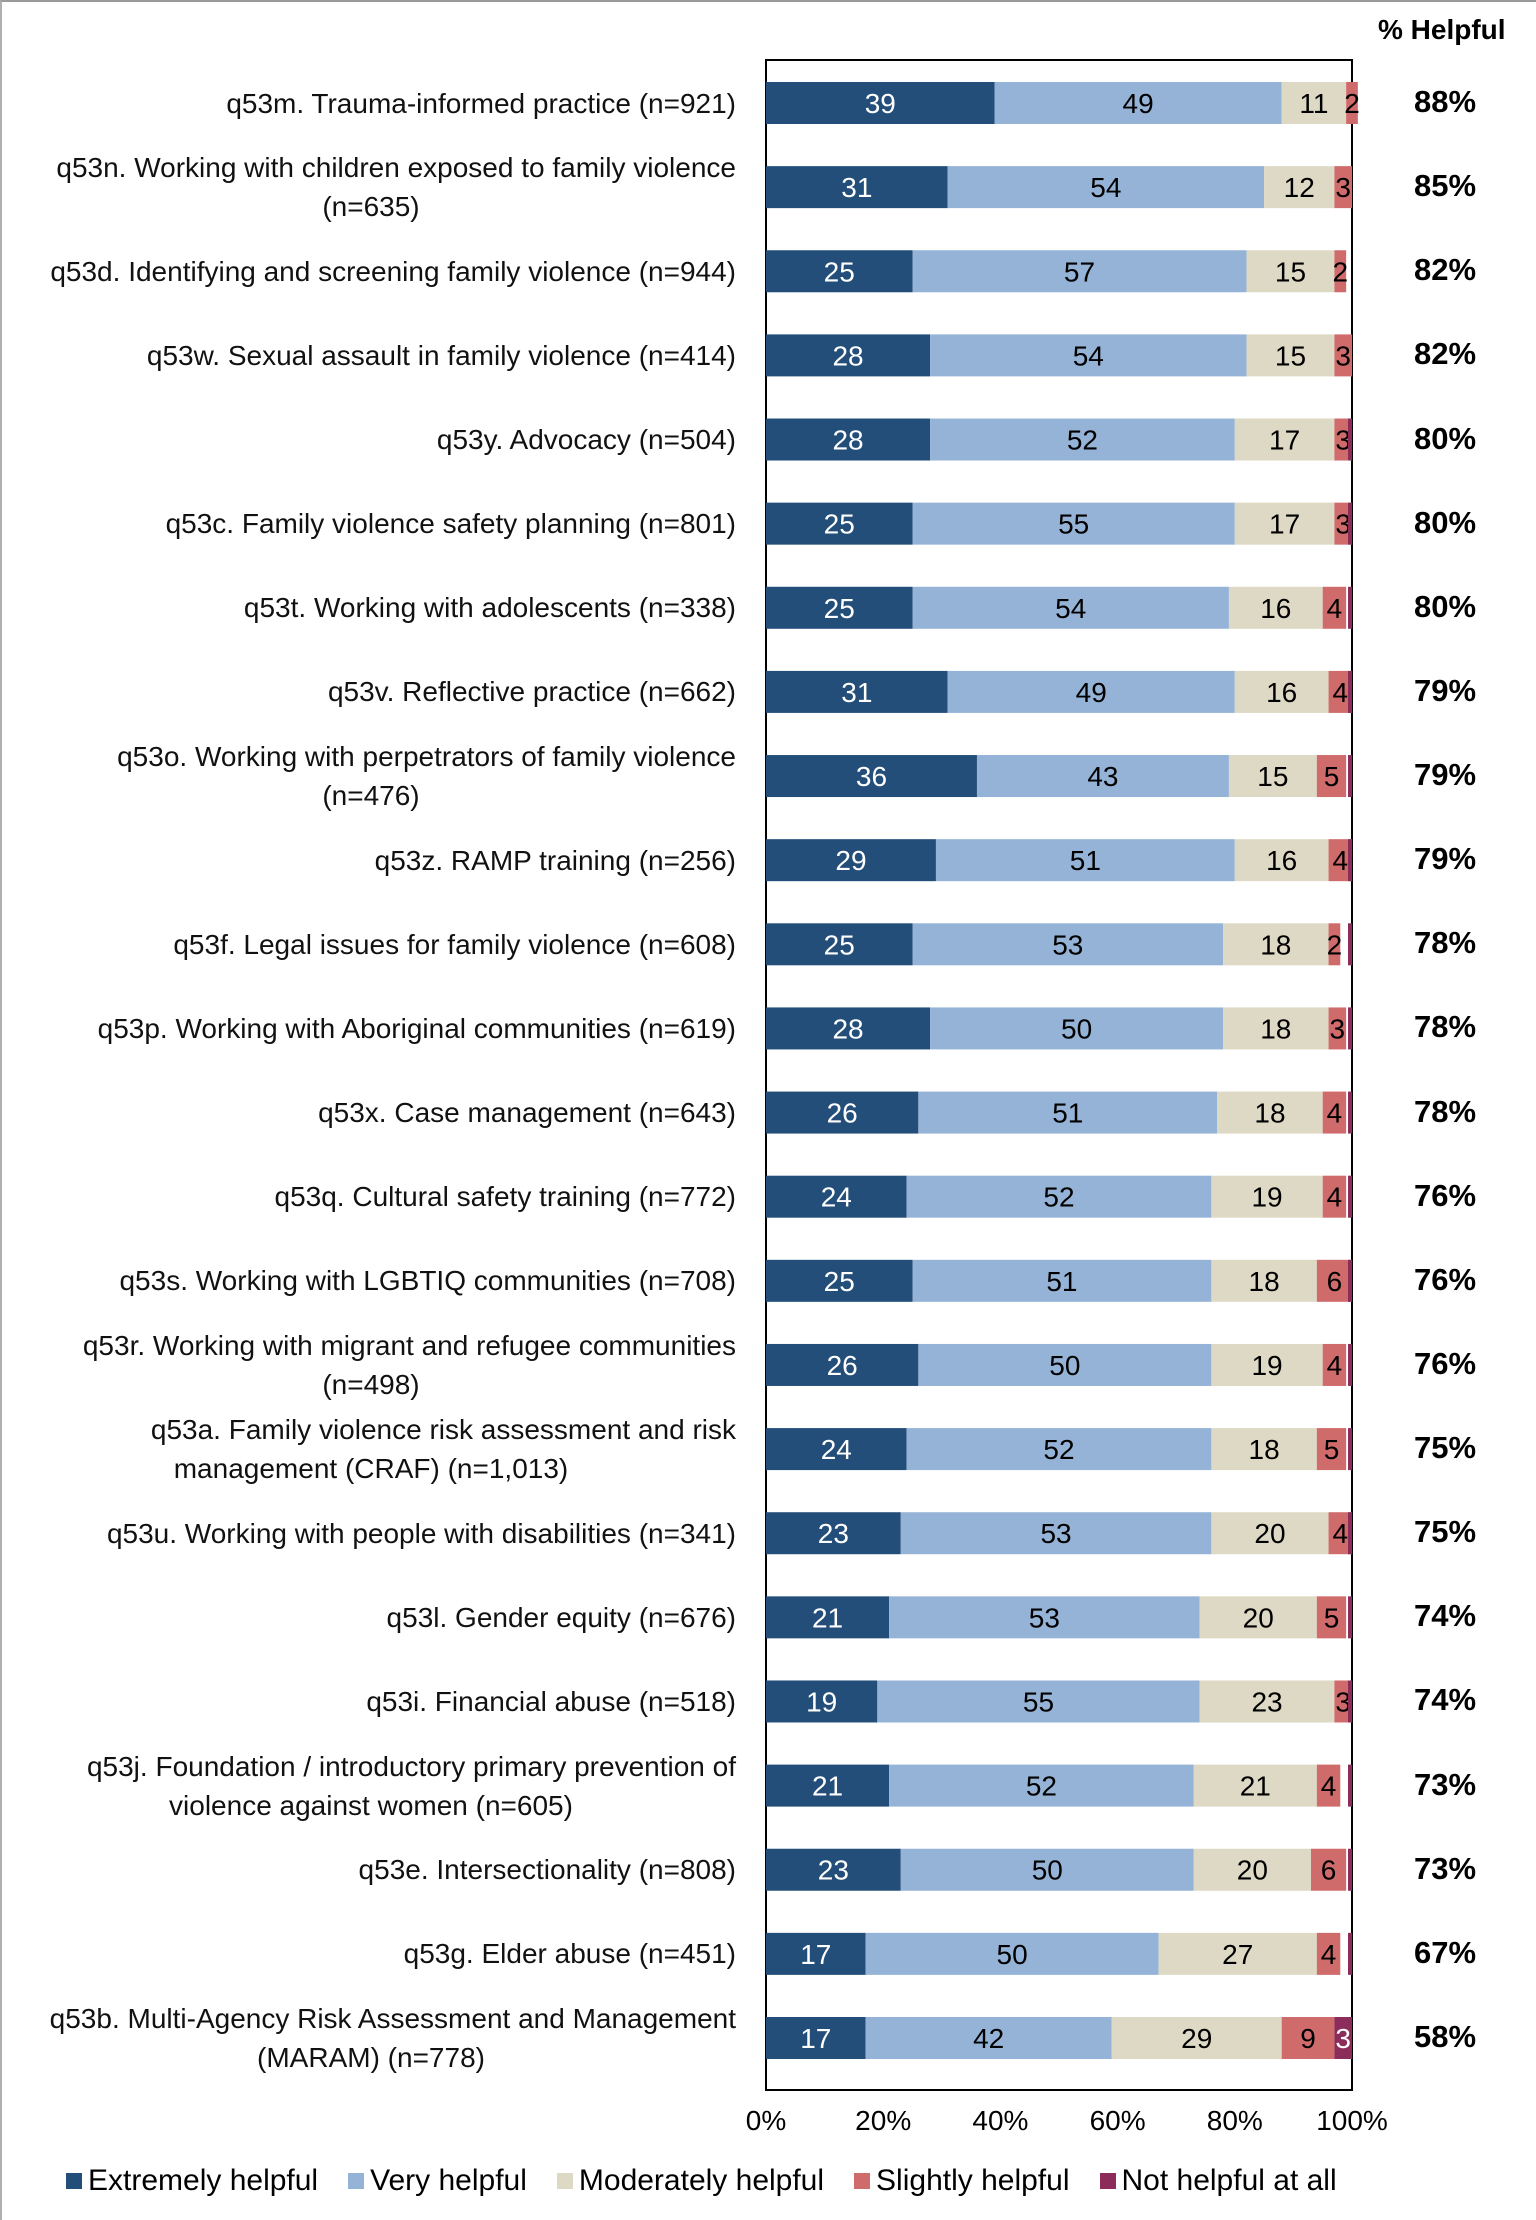  Describe the element at coordinates (371, 2057) in the screenshot. I see `category-label-line: (MARAM) (n=778)` at that location.